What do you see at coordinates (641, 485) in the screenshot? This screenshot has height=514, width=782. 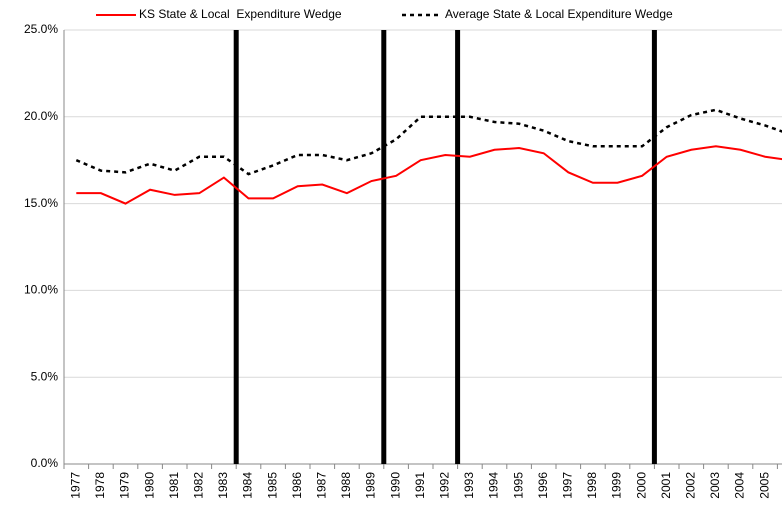 I see `x-tick-label: 2000` at bounding box center [641, 485].